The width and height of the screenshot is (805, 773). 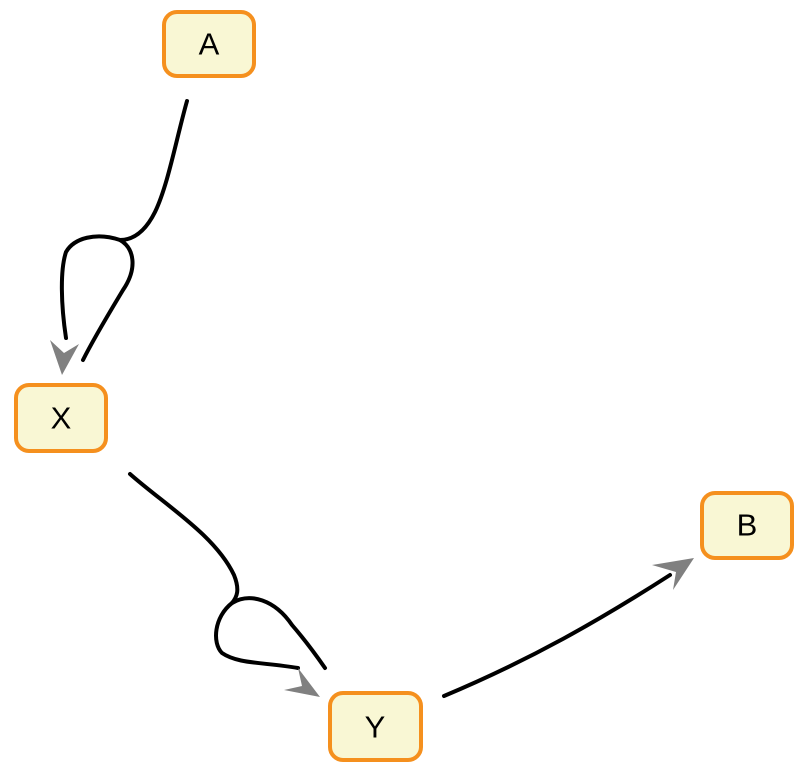 I want to click on node-x-label: X, so click(x=61, y=418).